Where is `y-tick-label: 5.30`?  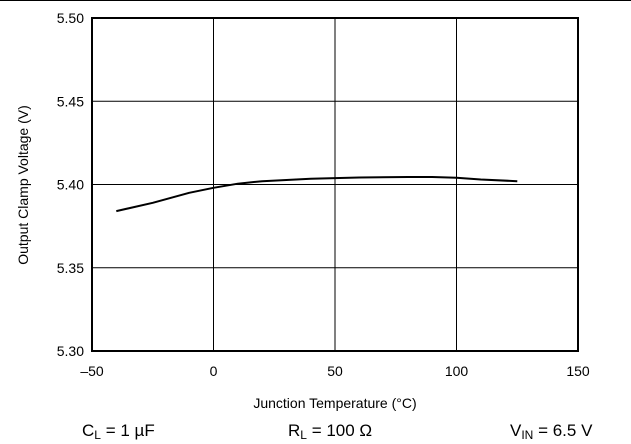
y-tick-label: 5.30 is located at coordinates (70, 351).